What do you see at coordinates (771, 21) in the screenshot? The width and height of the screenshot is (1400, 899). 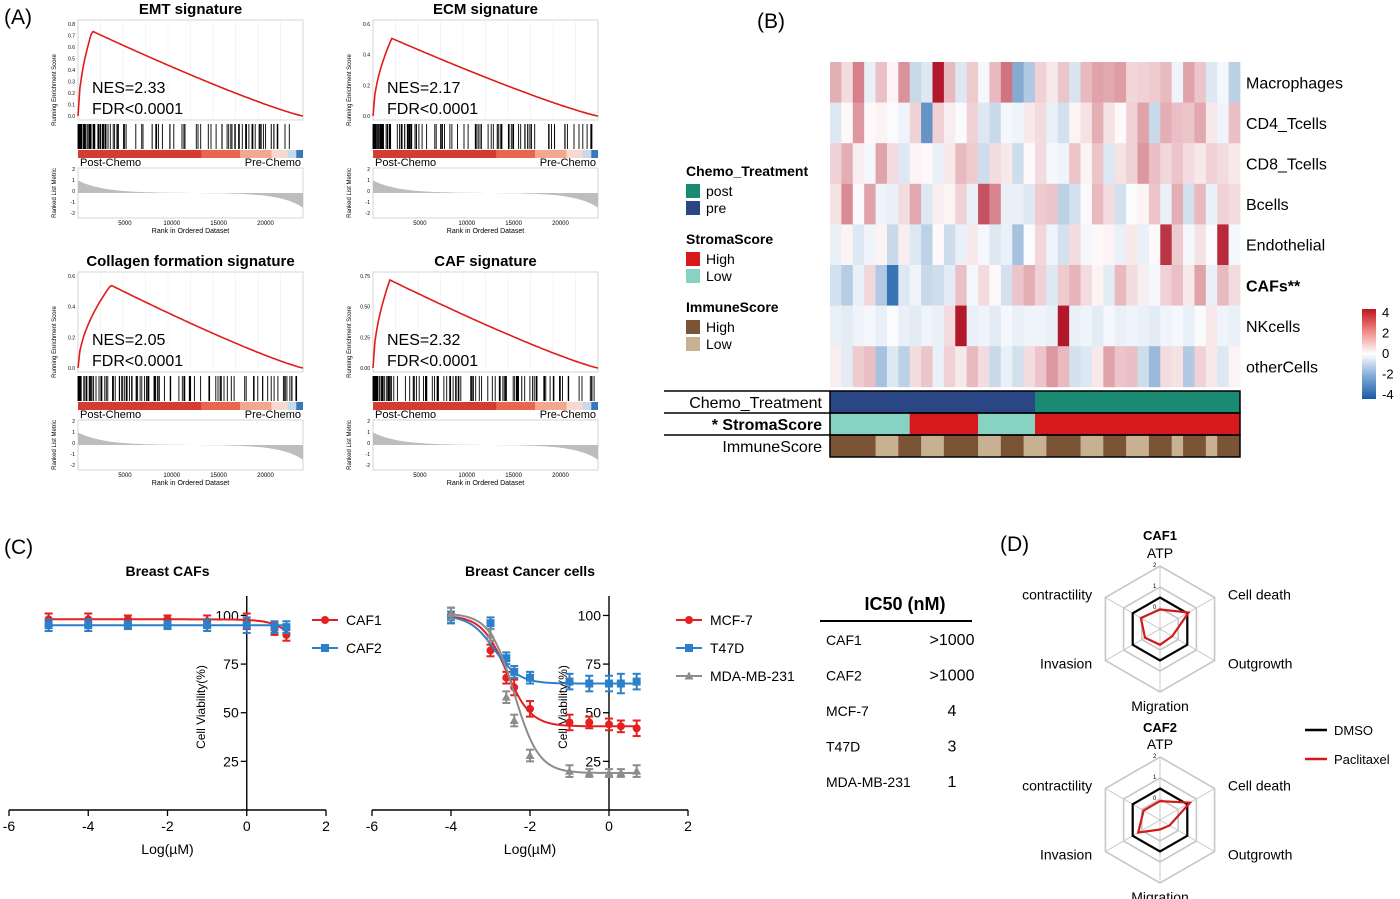 I see `panel-label-b: (B)` at bounding box center [771, 21].